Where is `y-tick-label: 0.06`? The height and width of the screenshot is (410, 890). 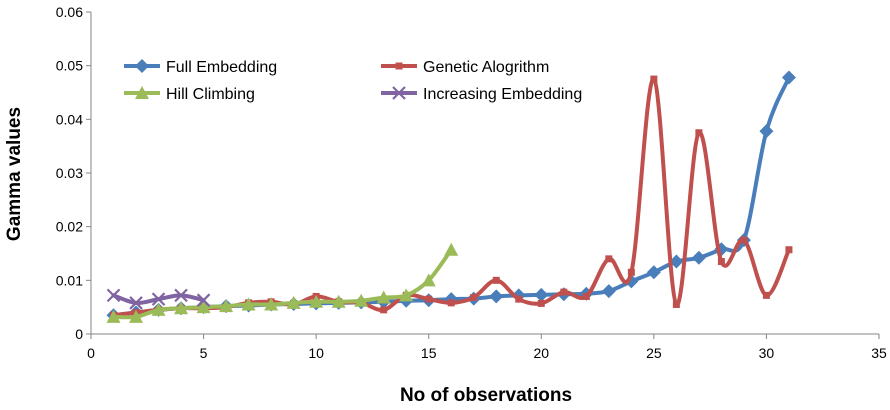
y-tick-label: 0.06 is located at coordinates (69, 12).